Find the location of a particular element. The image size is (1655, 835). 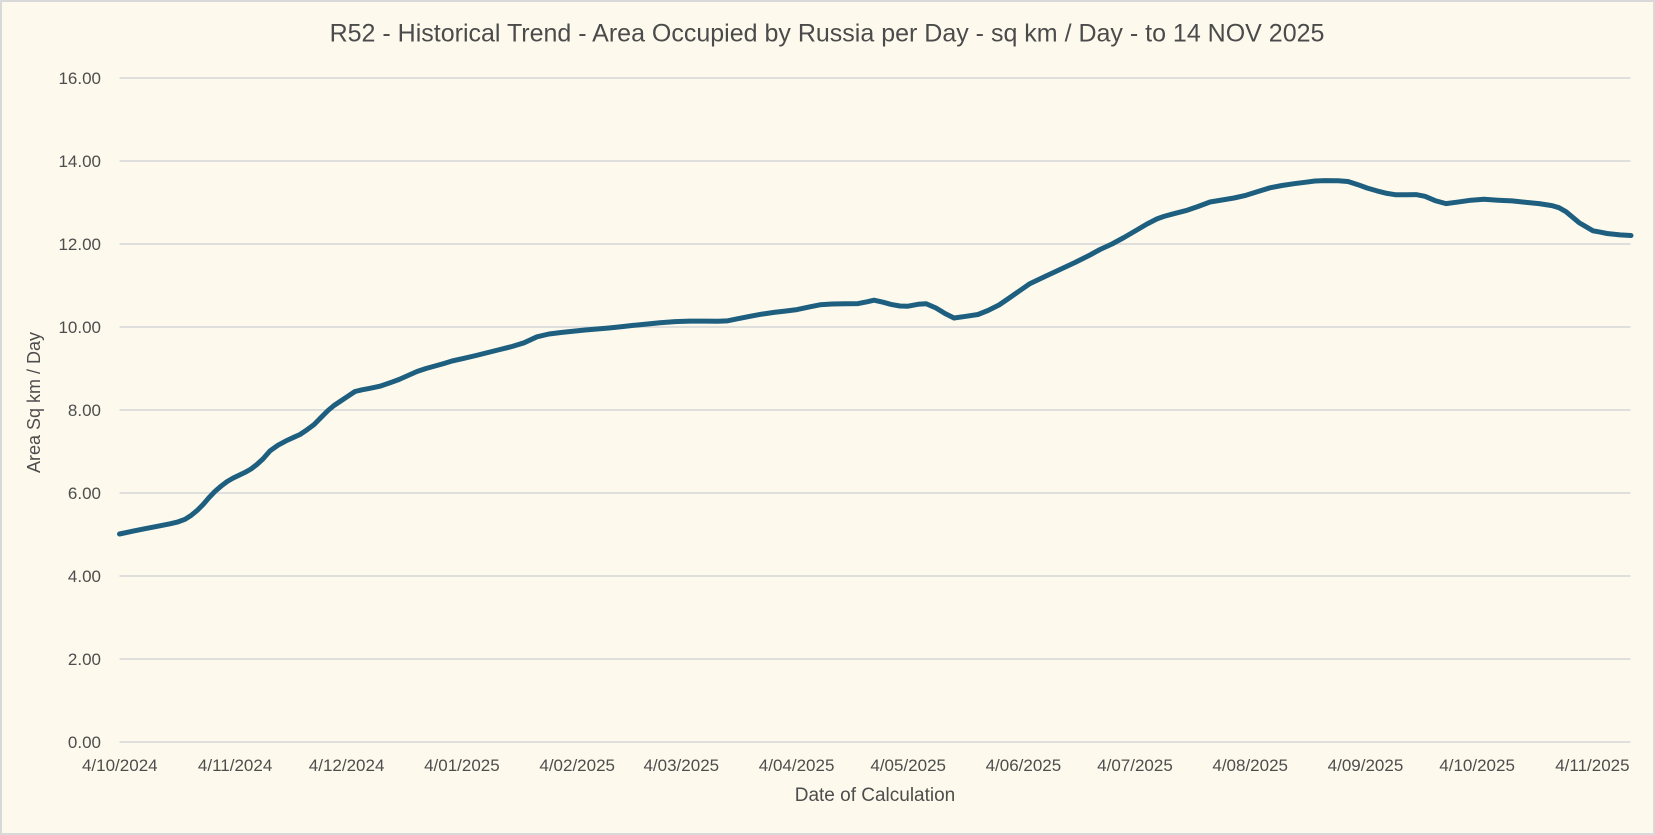

svg-text: 12.00 is located at coordinates (79, 244).